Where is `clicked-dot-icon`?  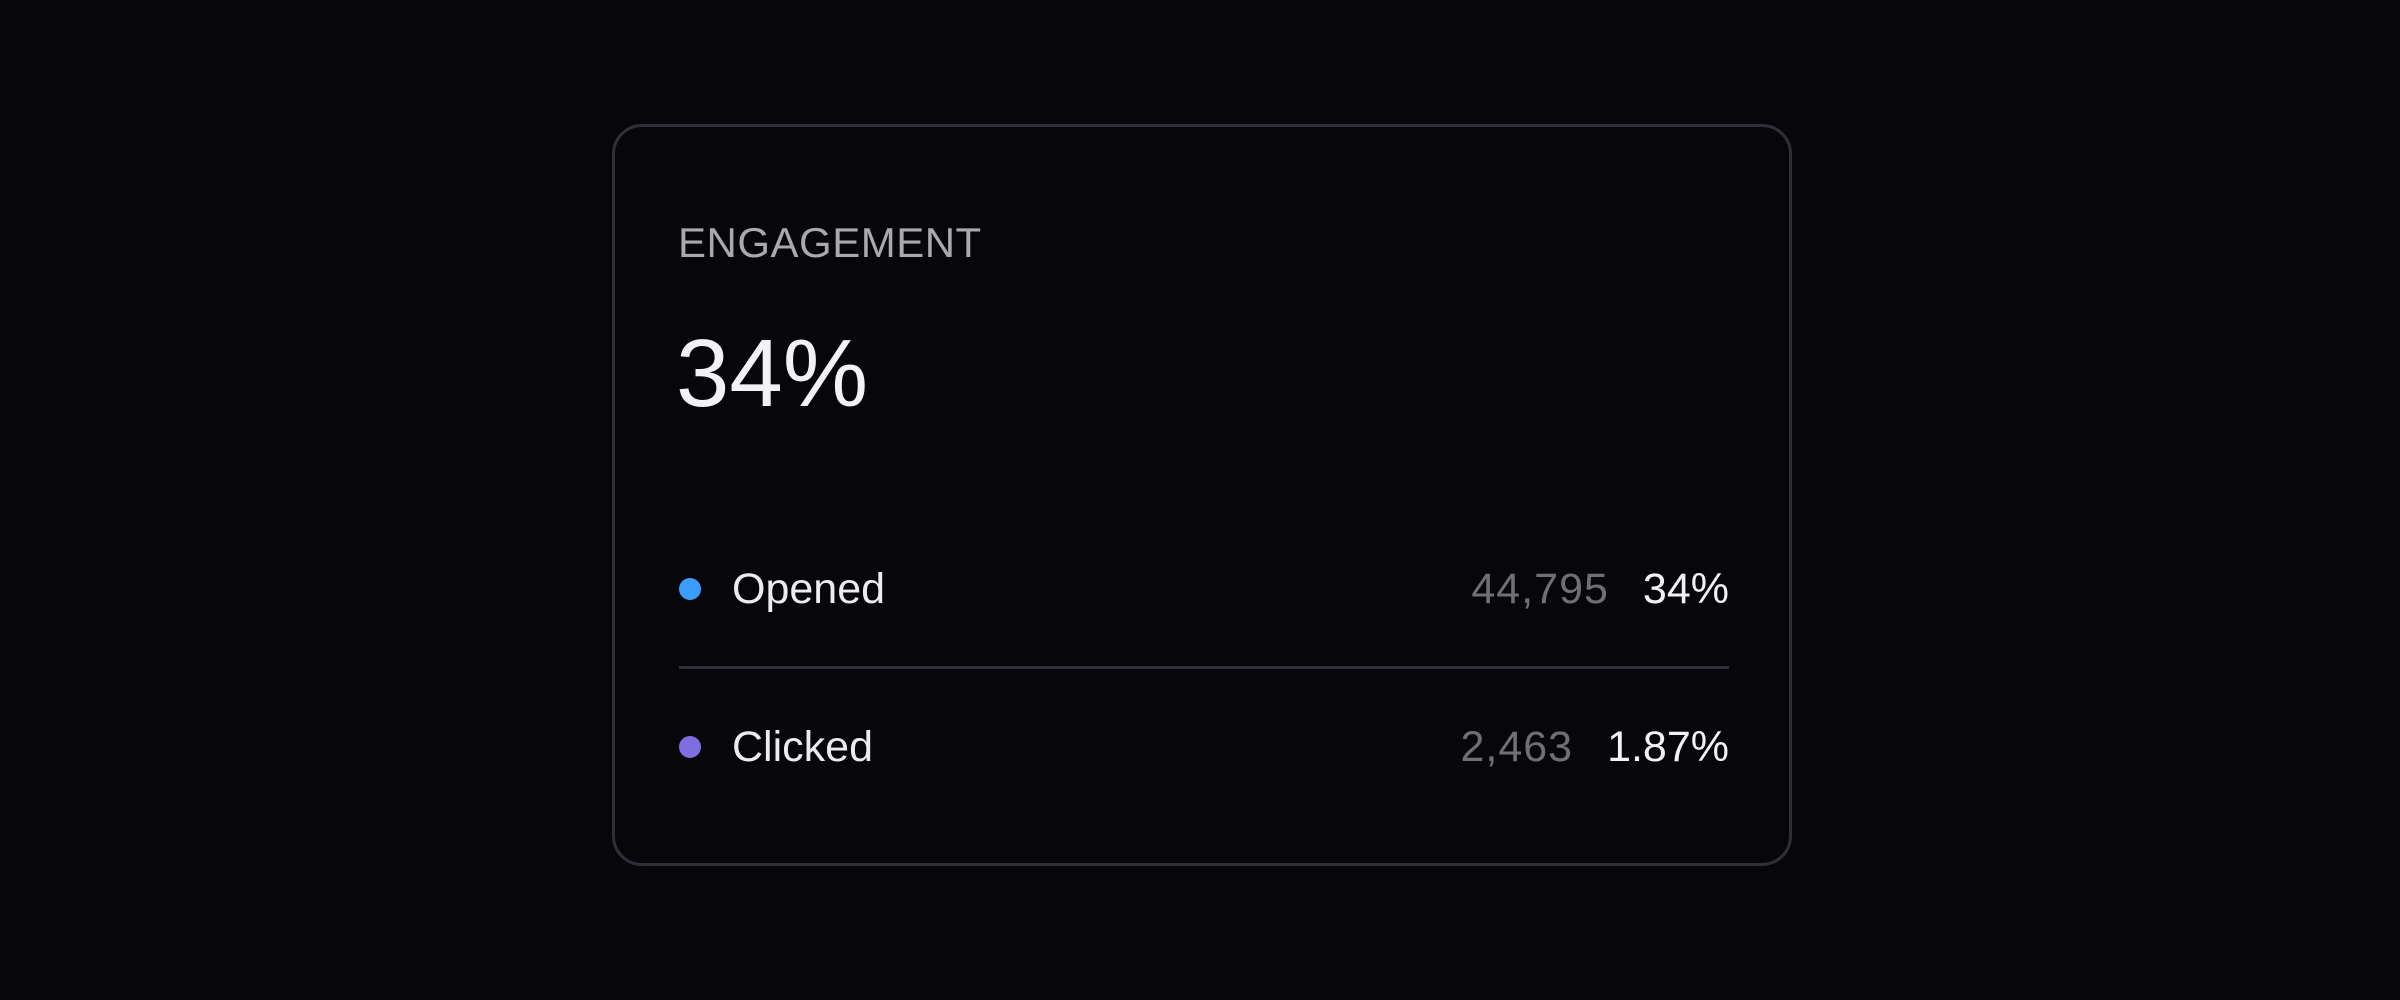
clicked-dot-icon is located at coordinates (690, 747).